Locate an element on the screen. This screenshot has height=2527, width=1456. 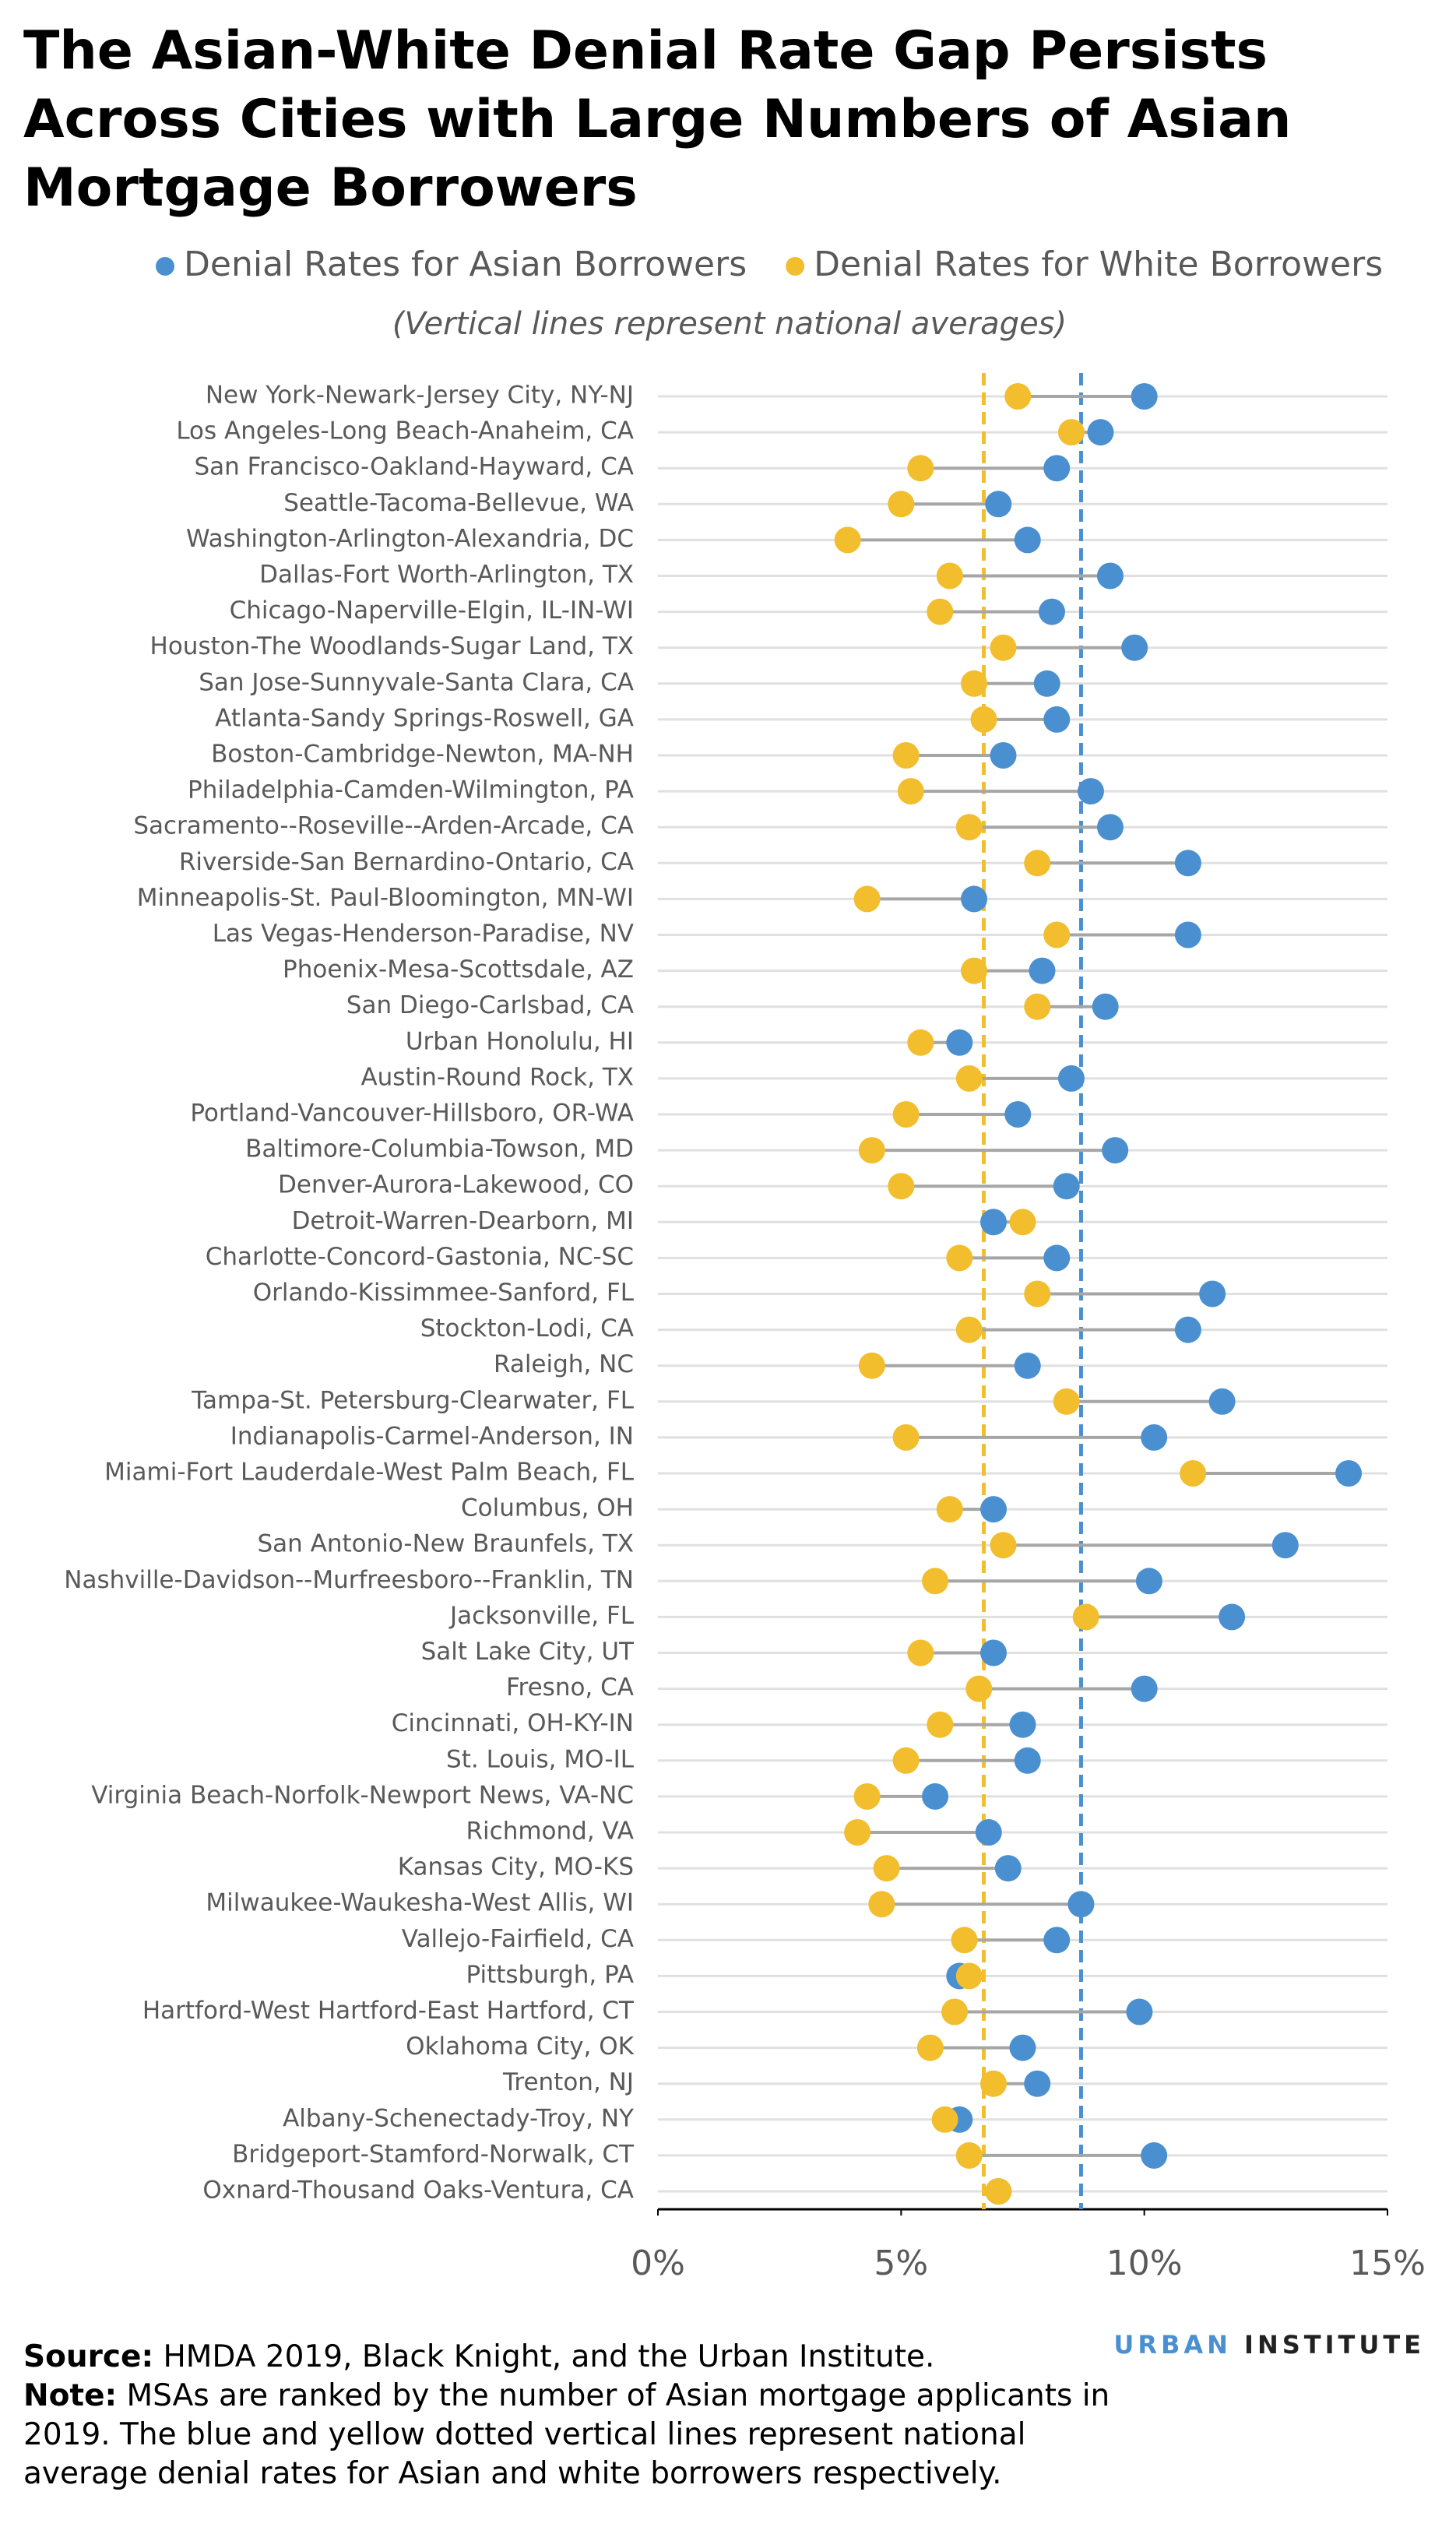
y-tick-label: Stockton-Lodi, CA is located at coordinates (527, 1329).